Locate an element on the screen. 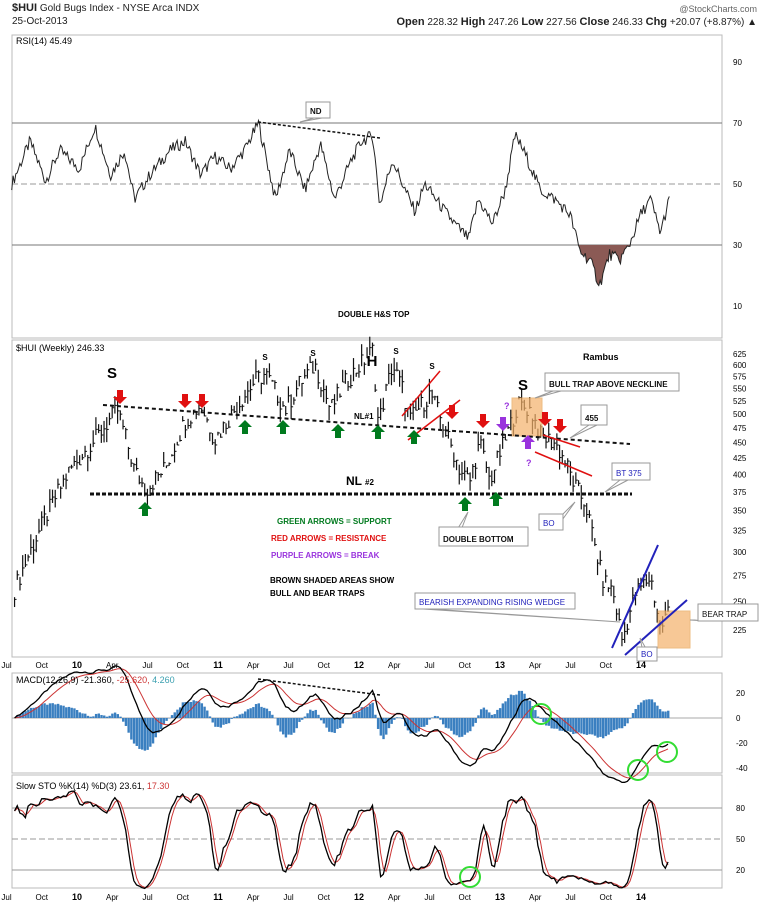 This screenshot has height=909, width=765. index-name: Gold Bugs Index - NYSE Arca INDX is located at coordinates (119, 8).